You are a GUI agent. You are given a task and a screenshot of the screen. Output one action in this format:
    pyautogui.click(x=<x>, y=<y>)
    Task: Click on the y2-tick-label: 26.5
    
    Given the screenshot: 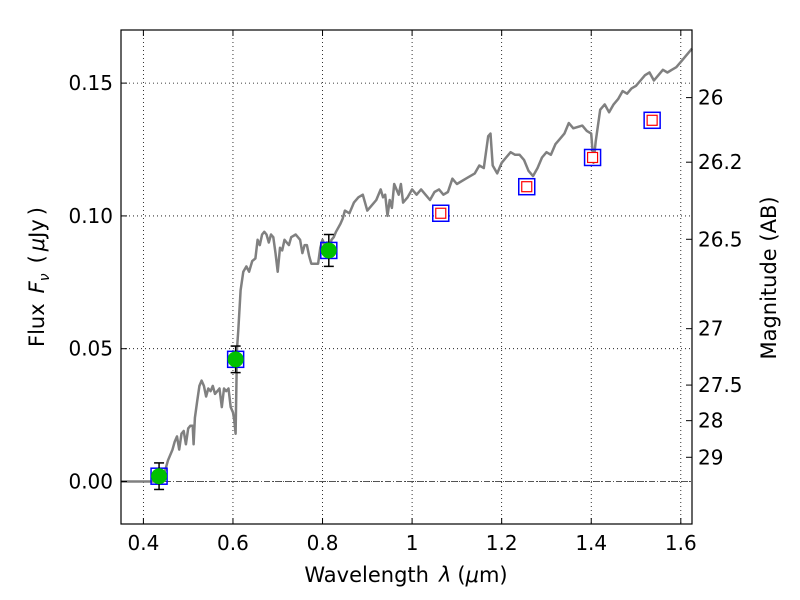 What is the action you would take?
    pyautogui.click(x=720, y=239)
    